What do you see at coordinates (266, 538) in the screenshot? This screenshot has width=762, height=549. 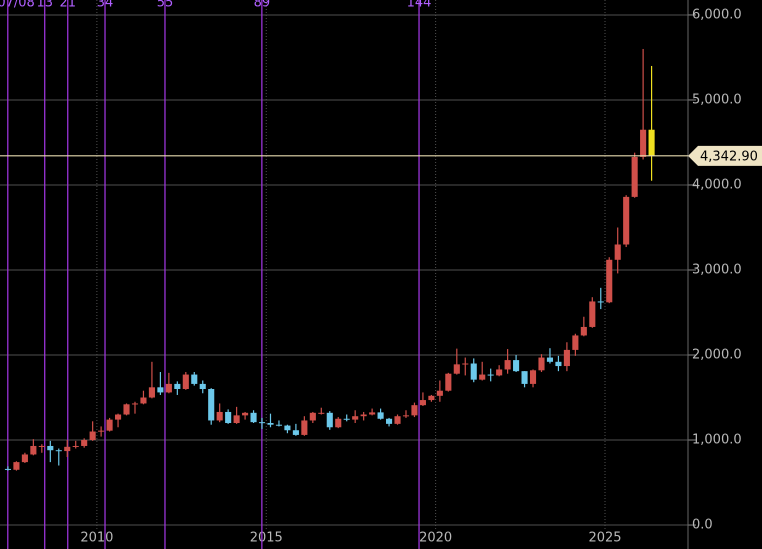 I see `x-tick-label: 2015` at bounding box center [266, 538].